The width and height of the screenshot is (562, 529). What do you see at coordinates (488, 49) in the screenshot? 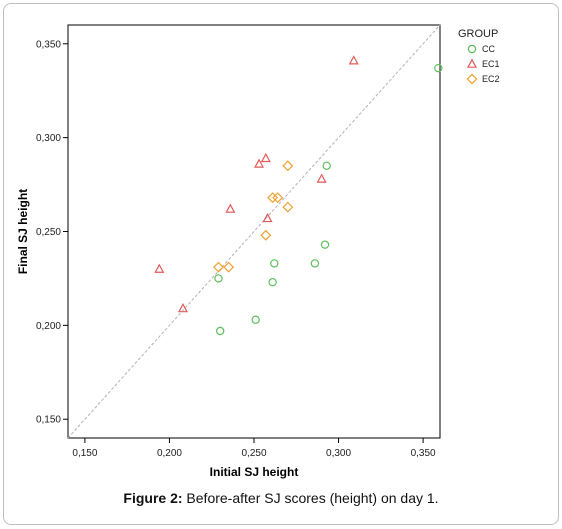
I see `legend-label-cc: CC` at bounding box center [488, 49].